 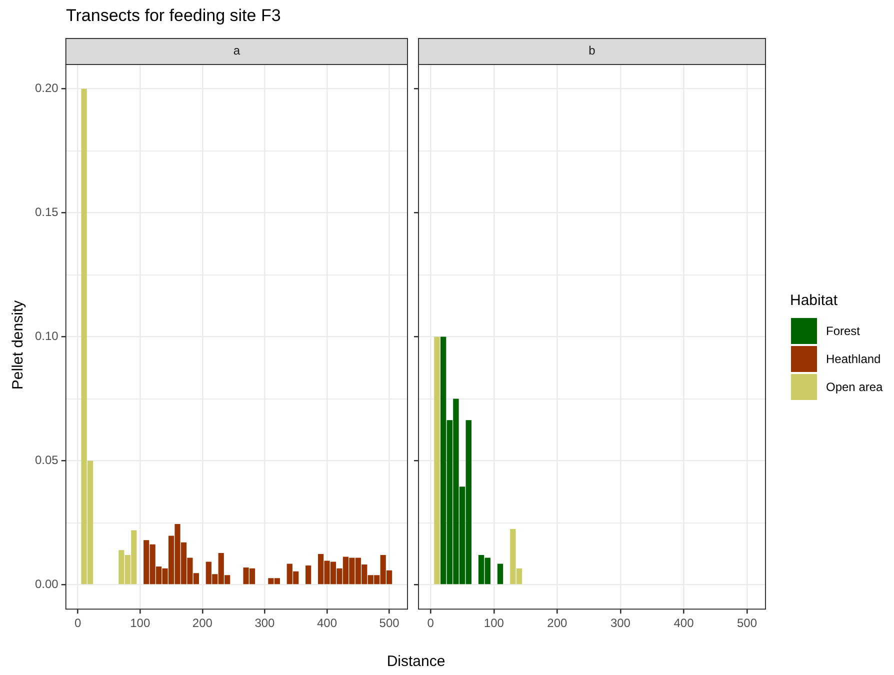 What do you see at coordinates (814, 300) in the screenshot?
I see `legend-title: Habitat` at bounding box center [814, 300].